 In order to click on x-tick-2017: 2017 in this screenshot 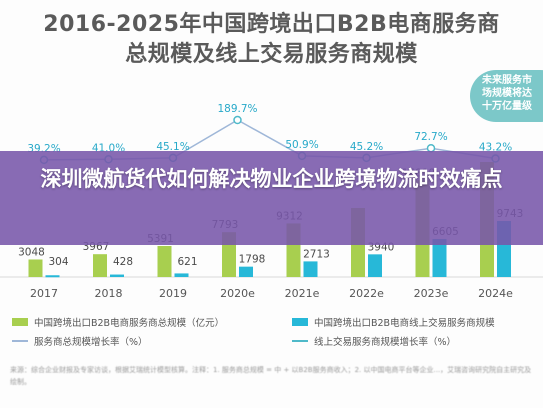, I will do `click(44, 293)`.